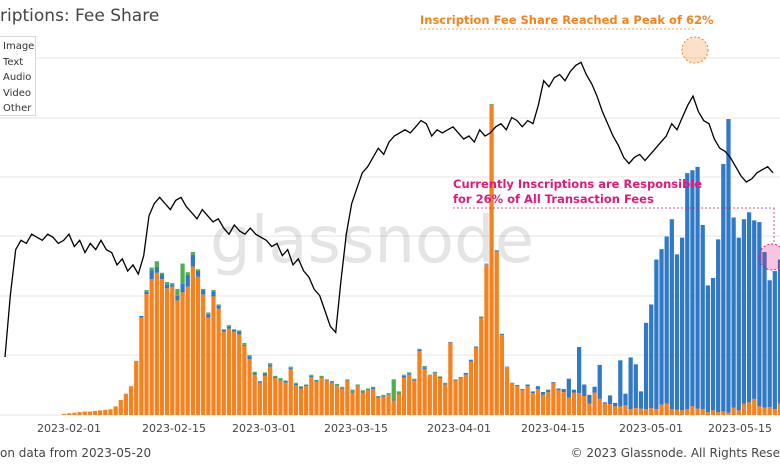  Describe the element at coordinates (695, 50) in the screenshot. I see `peak-highlight-circle` at that location.